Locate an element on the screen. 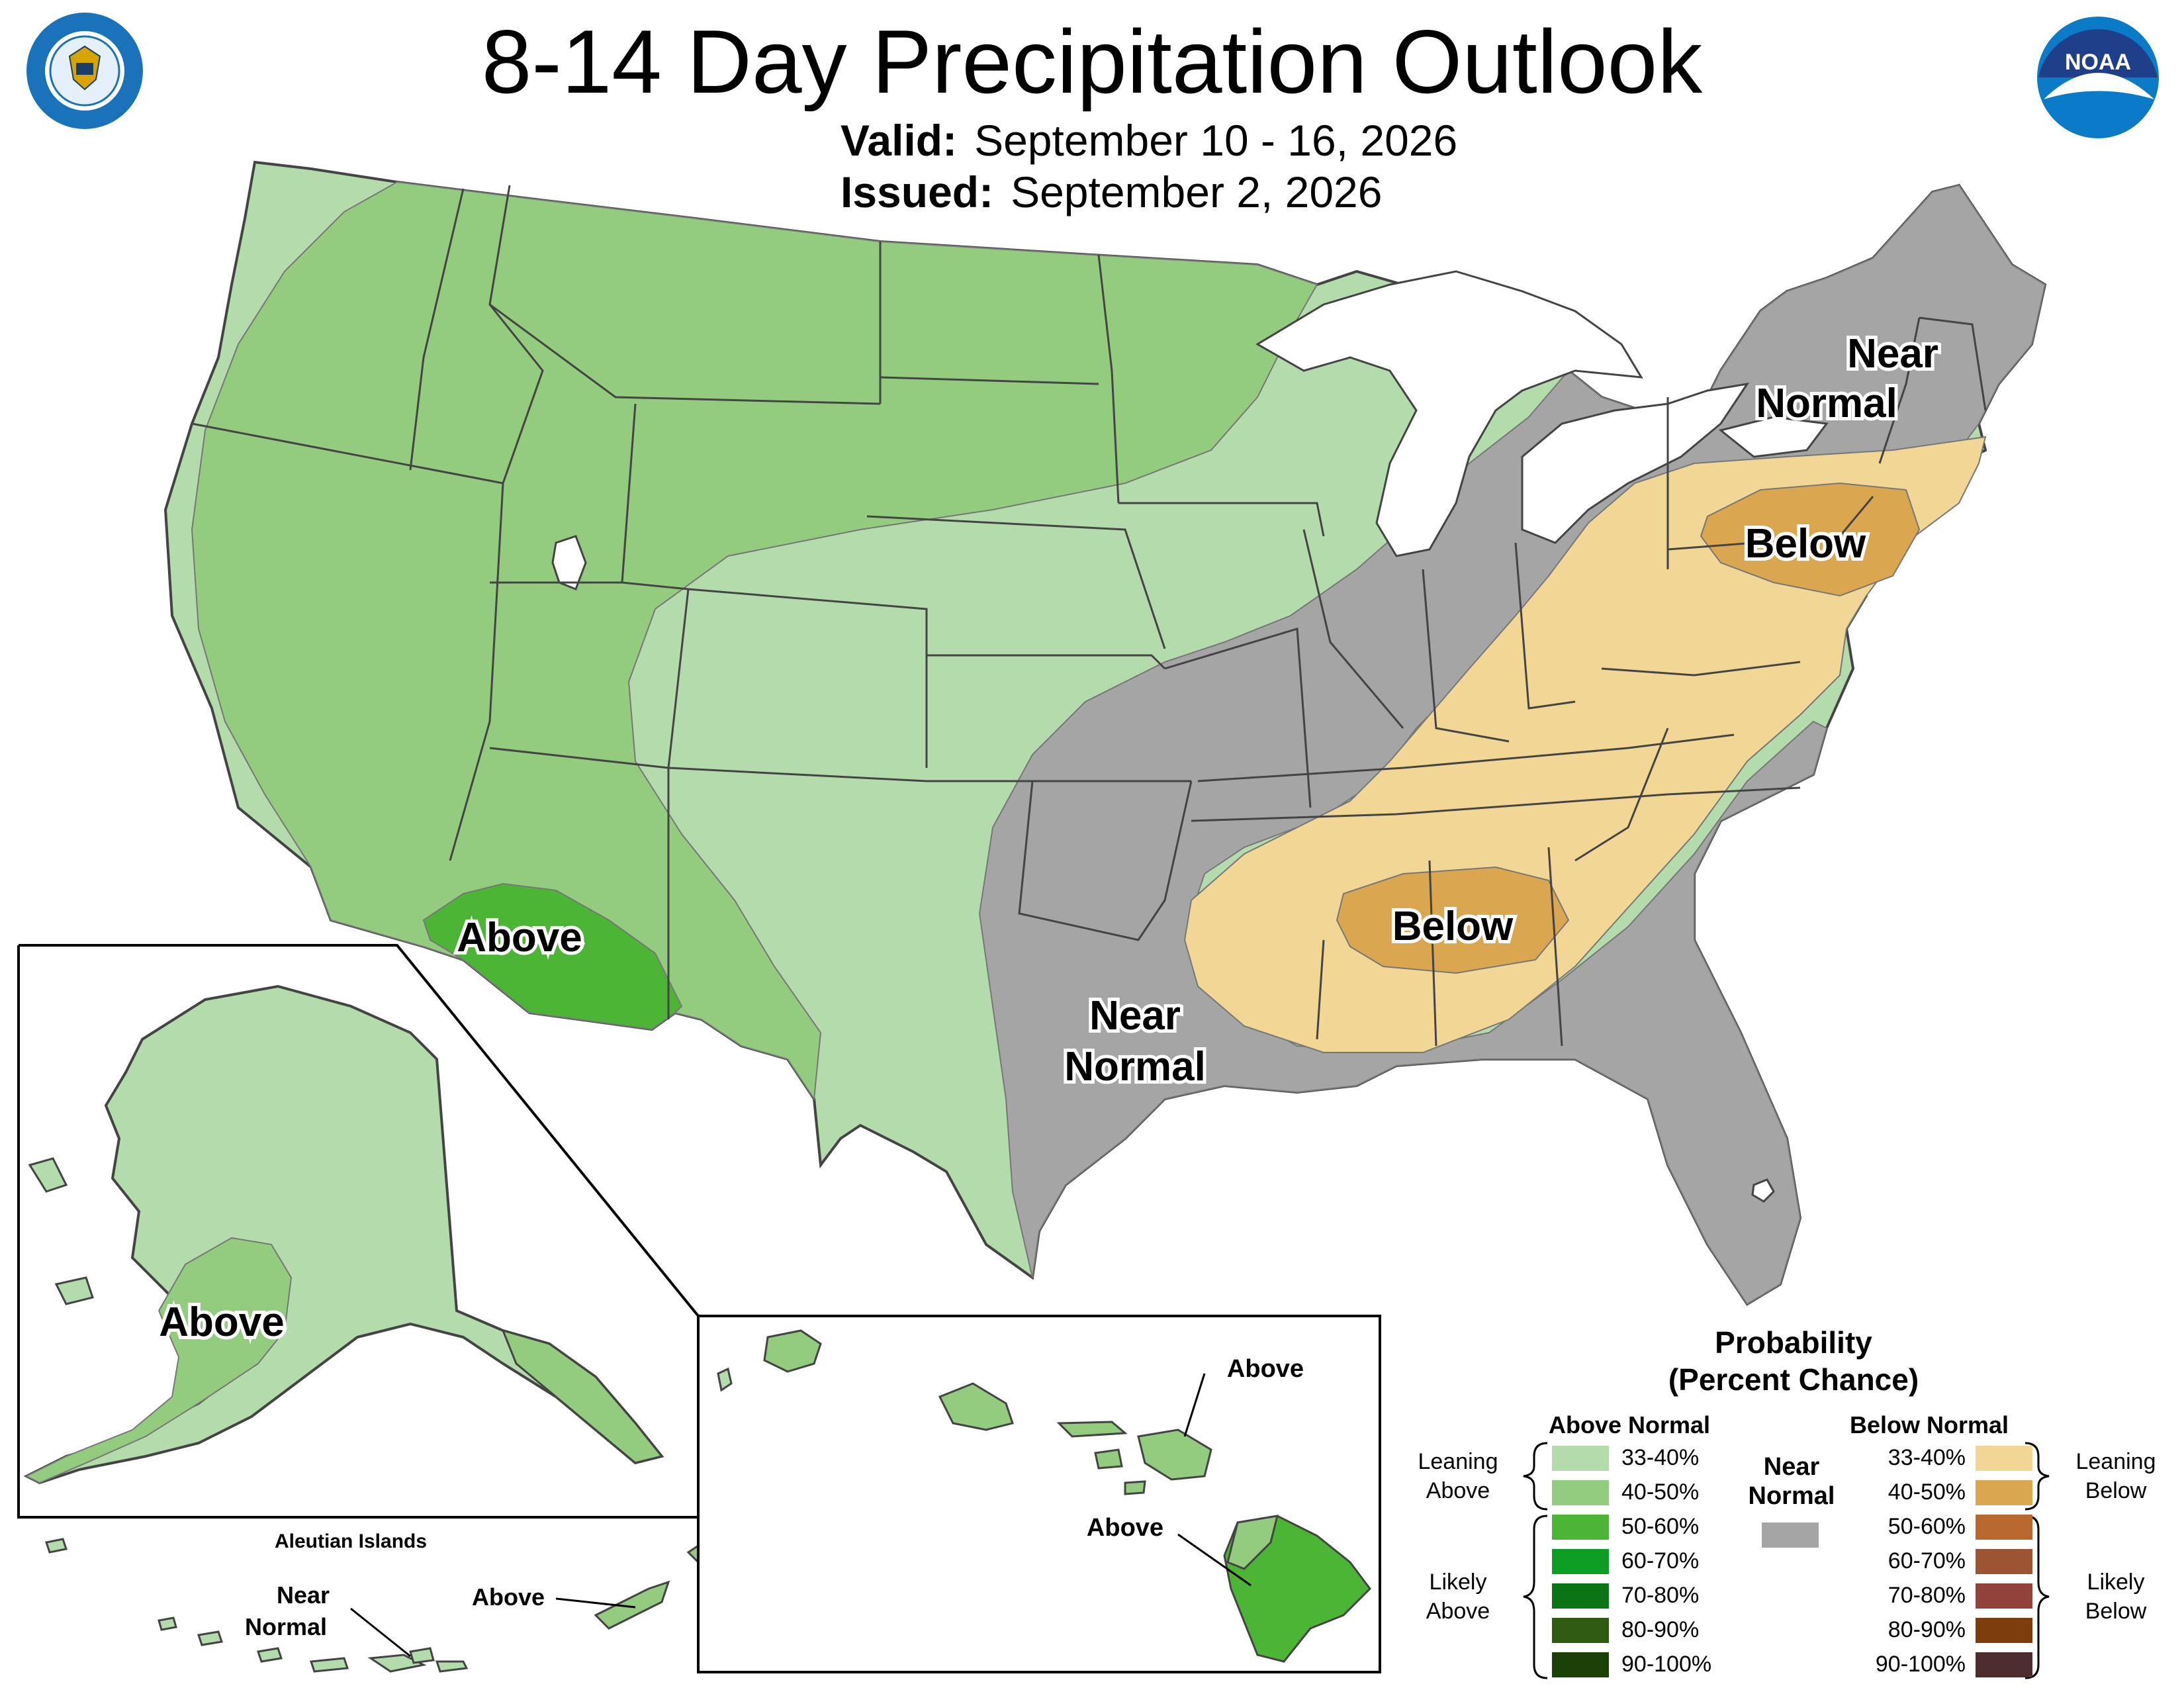  legend-above-label: 33-40% is located at coordinates (1661, 1457).